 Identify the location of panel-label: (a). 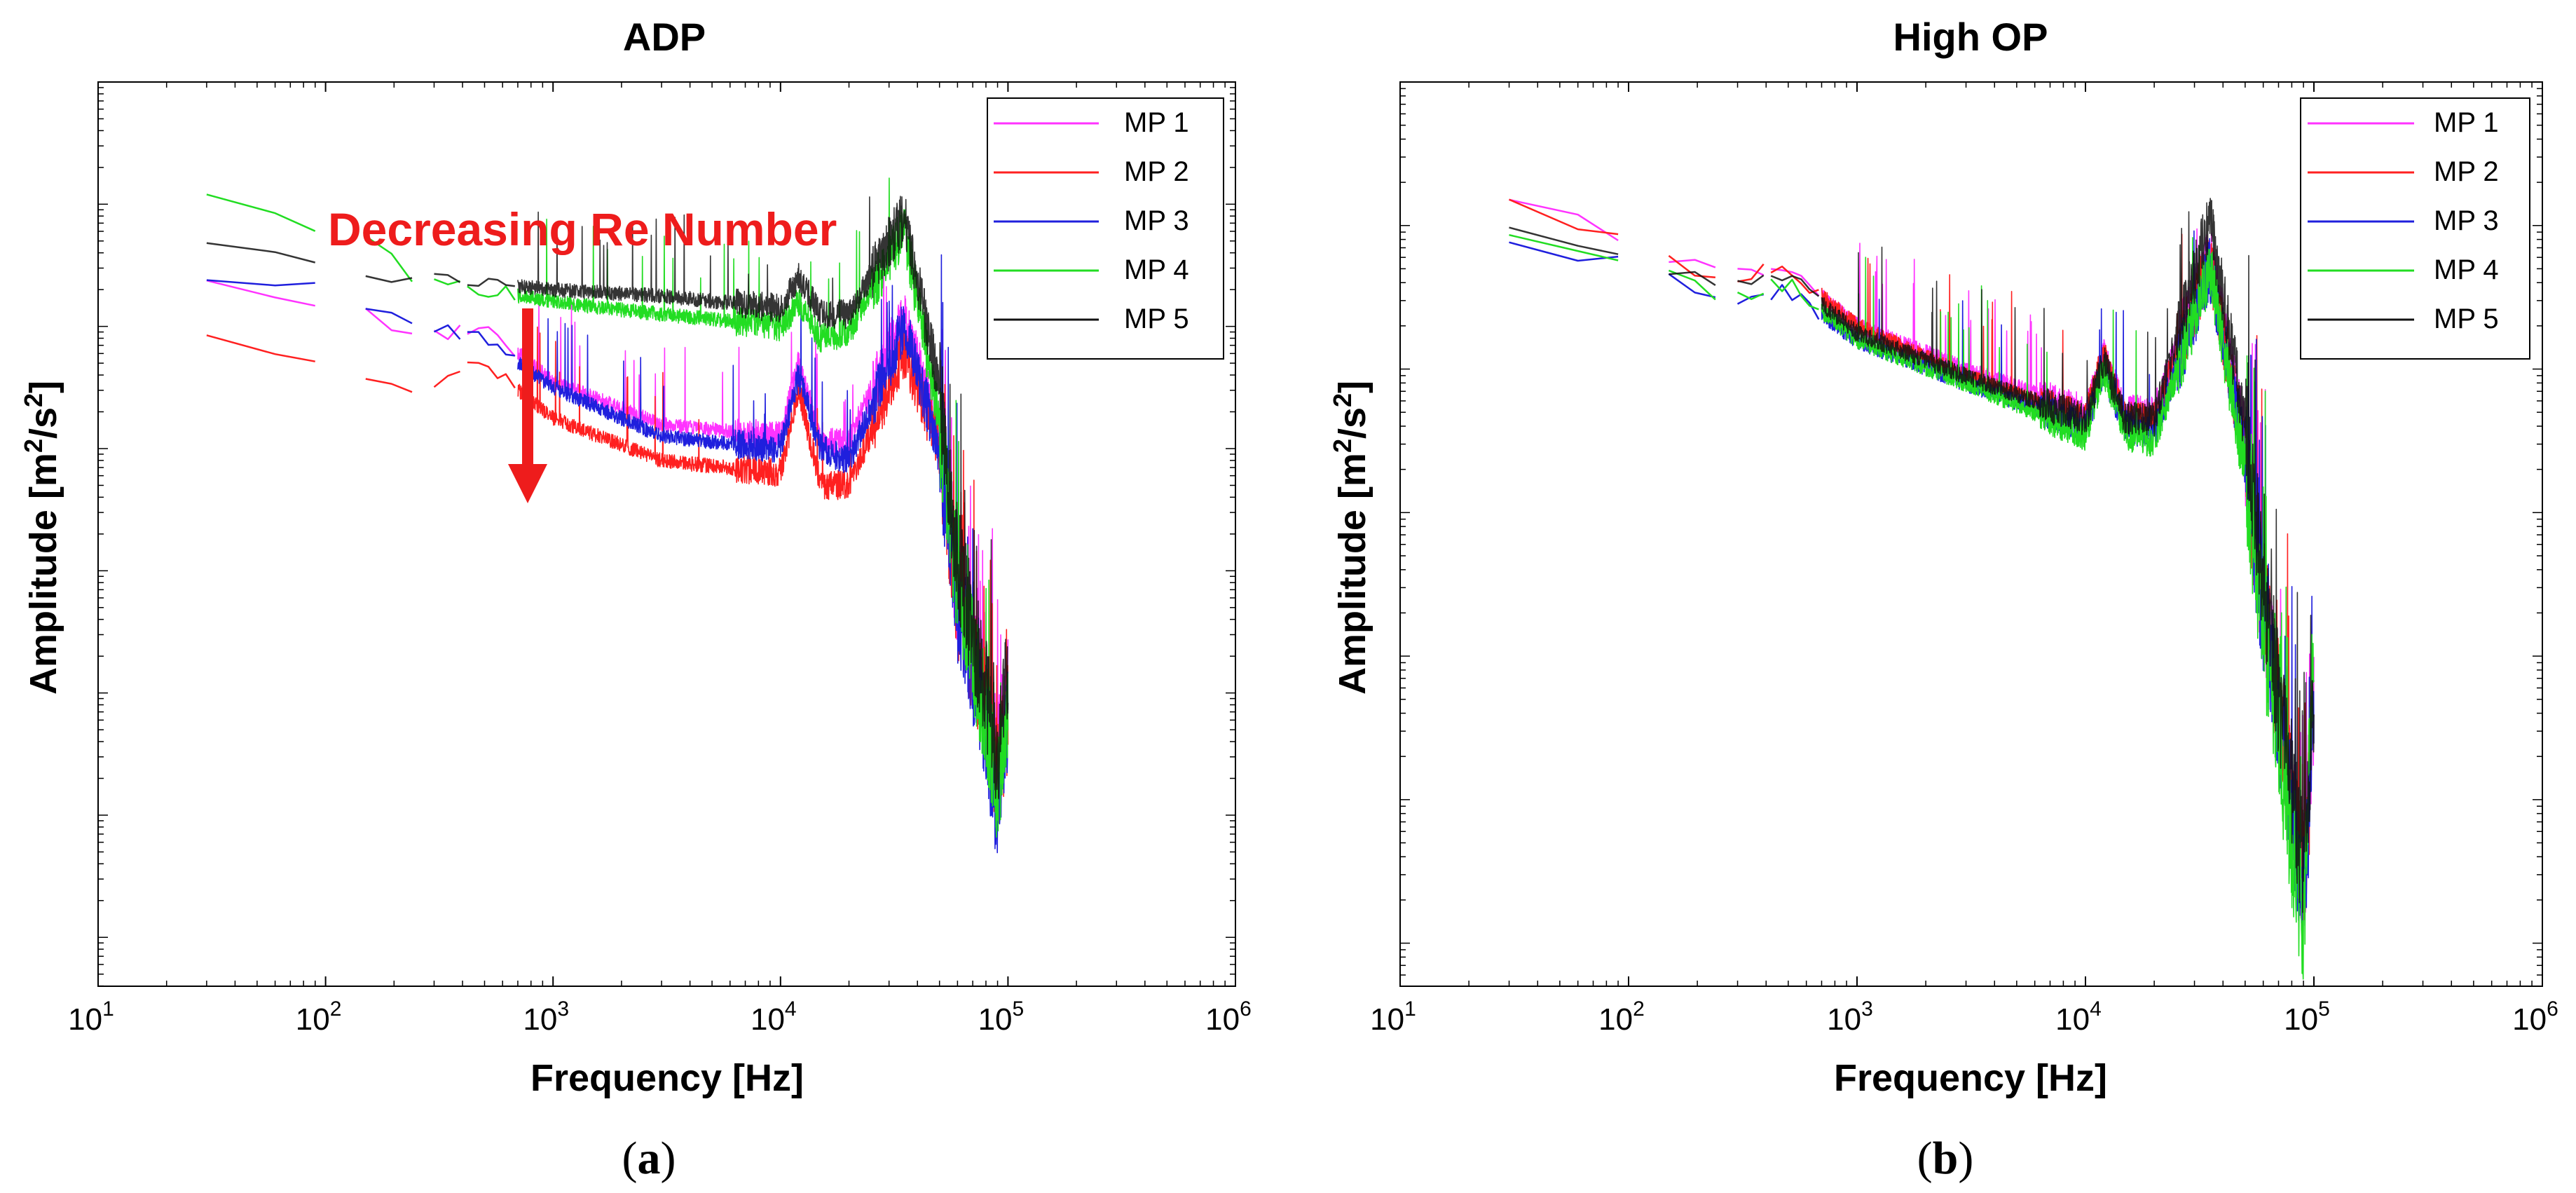
(649, 1158).